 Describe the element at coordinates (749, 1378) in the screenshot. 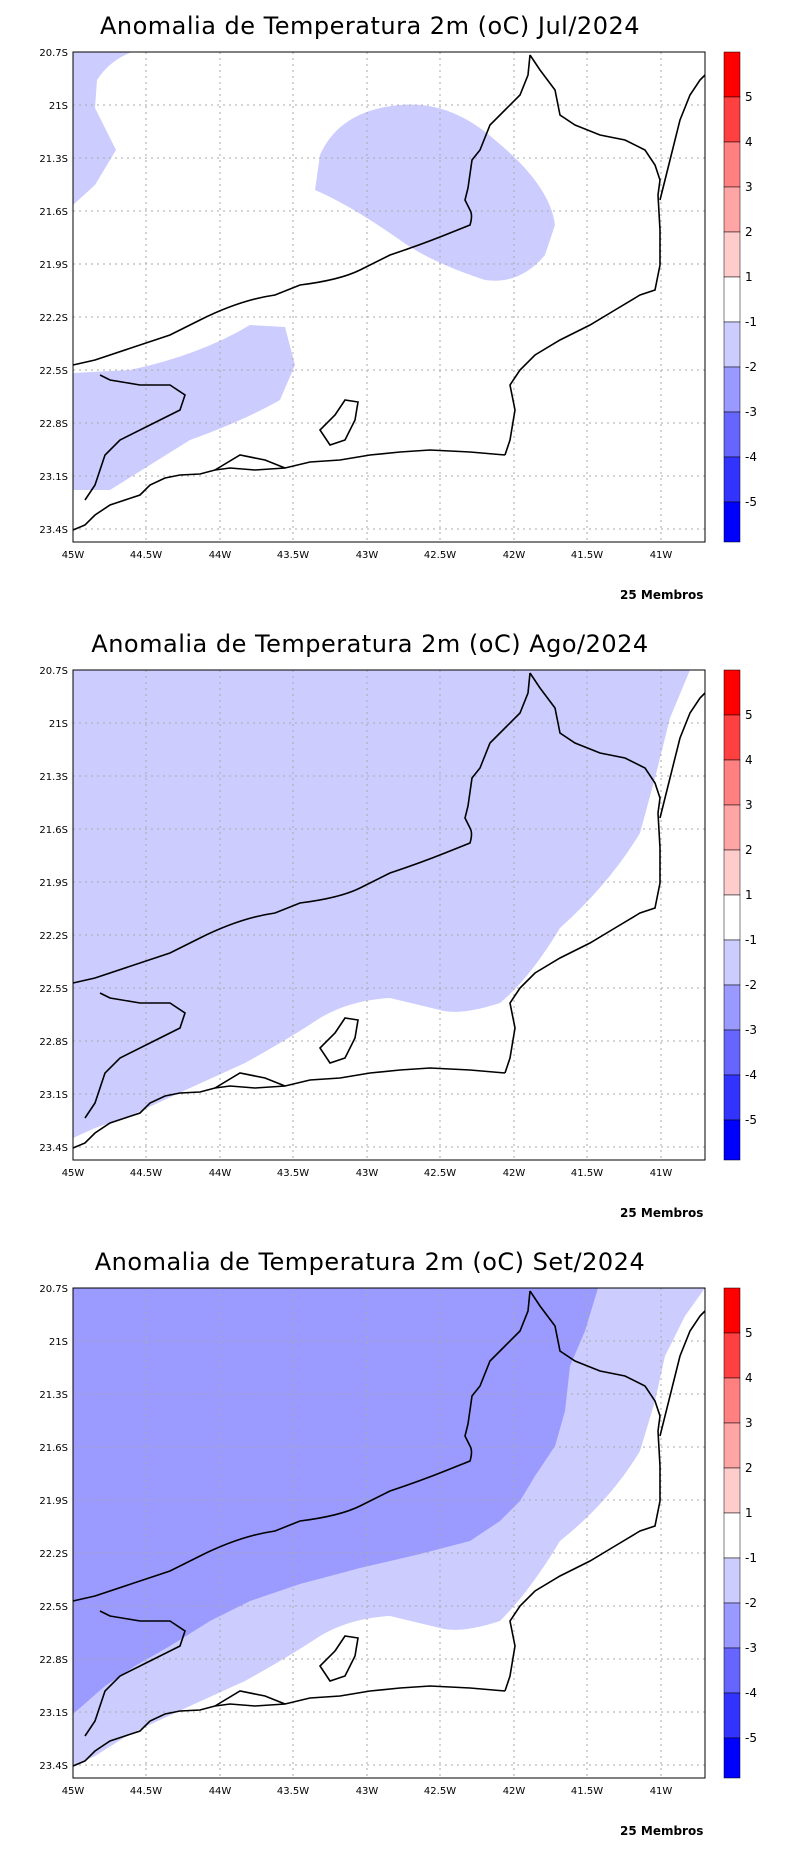

I see `svg-text: 4` at that location.